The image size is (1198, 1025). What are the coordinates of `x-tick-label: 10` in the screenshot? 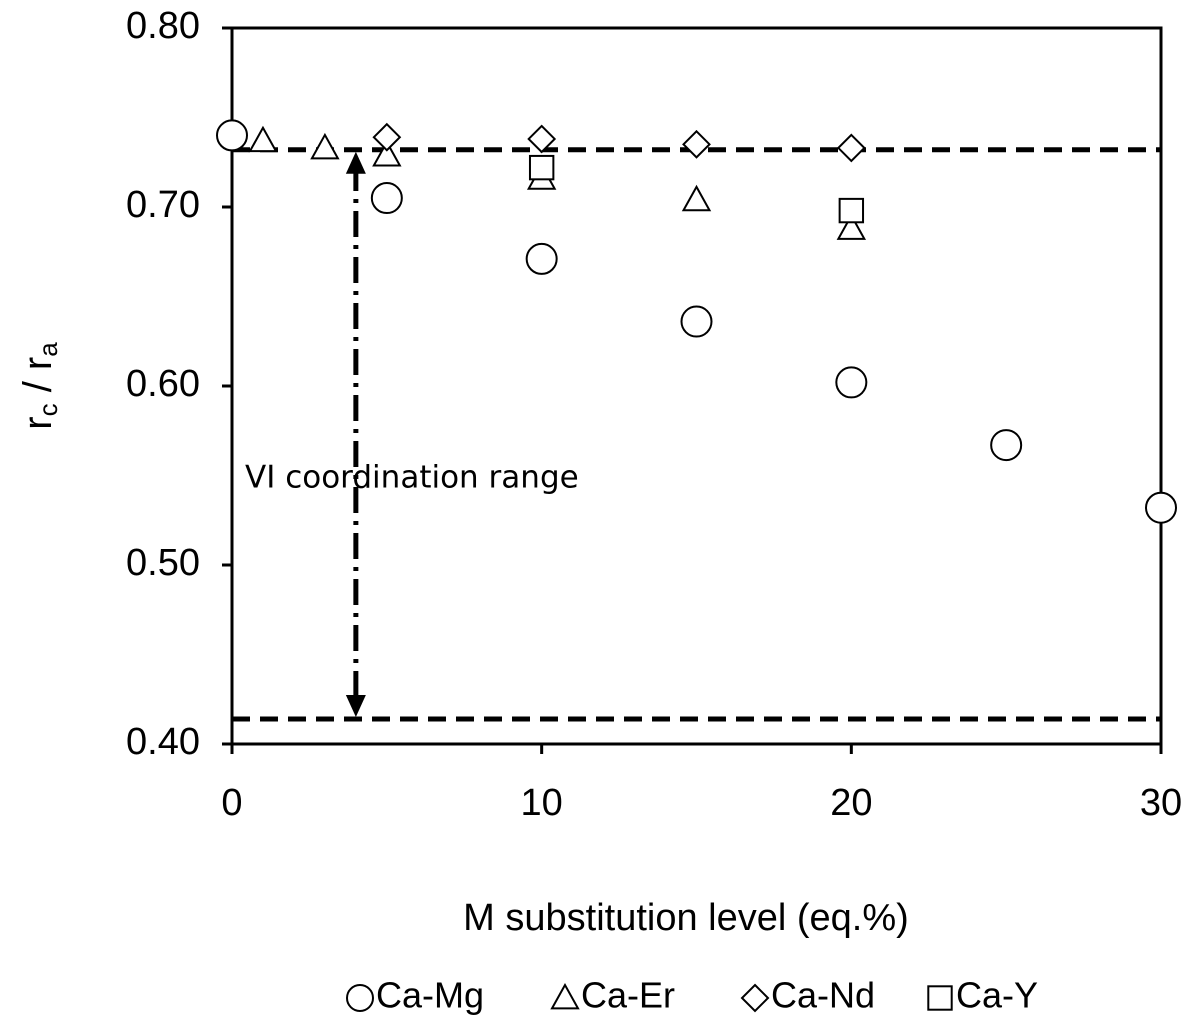 It's located at (542, 803).